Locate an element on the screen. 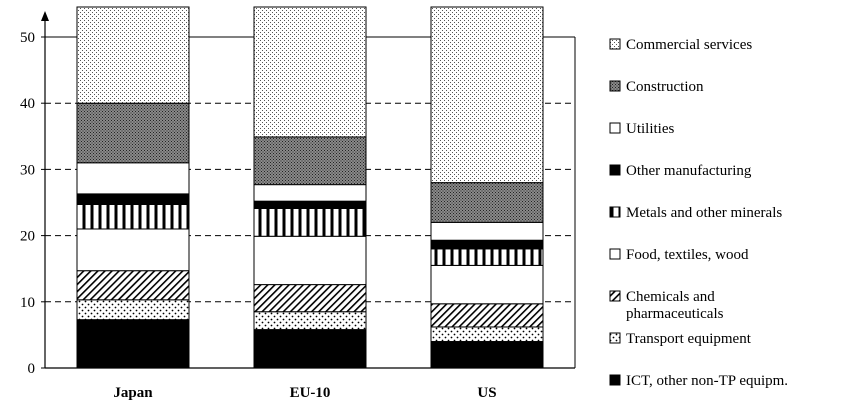  bar-segment-eu-10-ict-other-non-tp-equipm is located at coordinates (310, 349).